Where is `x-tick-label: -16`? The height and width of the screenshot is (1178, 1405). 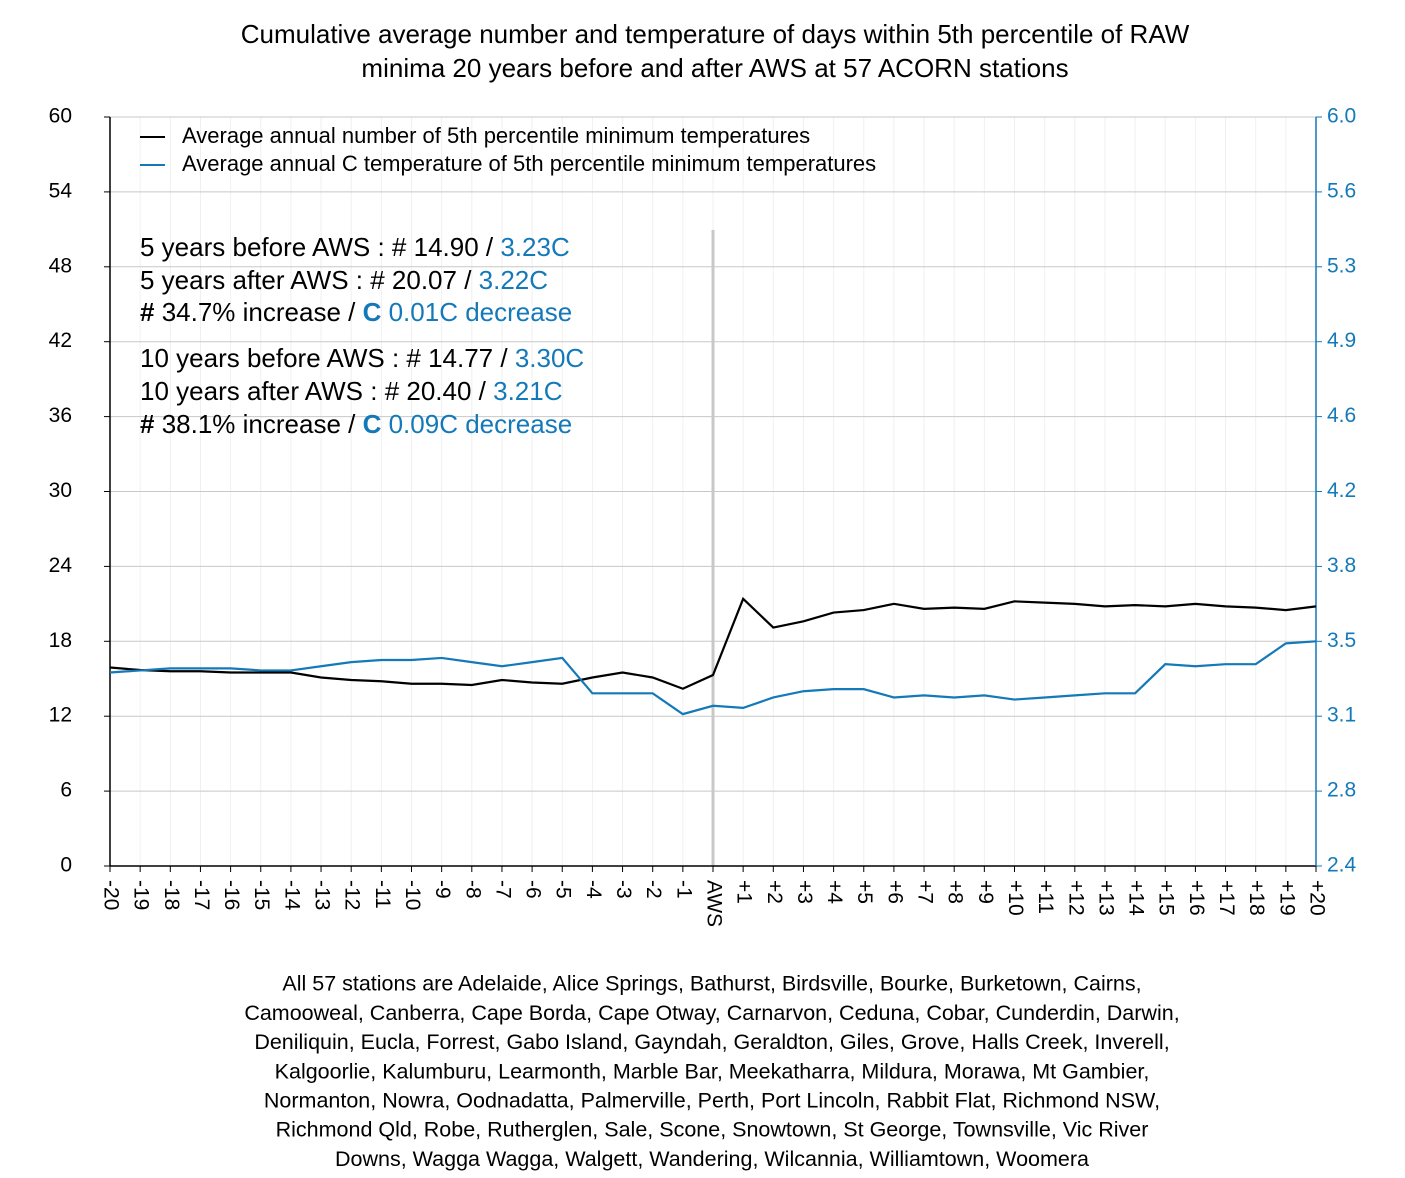
x-tick-label: -16 is located at coordinates (231, 895).